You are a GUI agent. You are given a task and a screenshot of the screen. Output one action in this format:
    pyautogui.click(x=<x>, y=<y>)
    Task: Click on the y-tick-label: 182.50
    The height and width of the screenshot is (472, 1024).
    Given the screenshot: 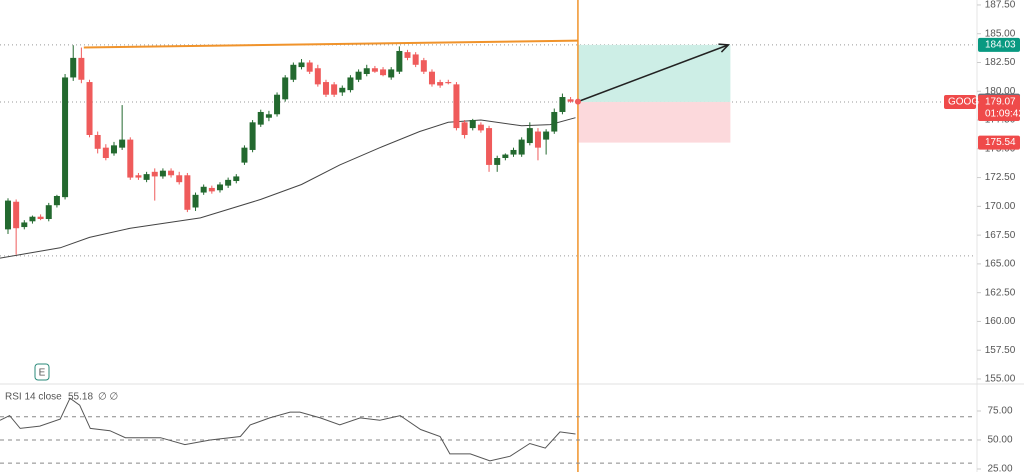 What is the action you would take?
    pyautogui.click(x=1000, y=62)
    